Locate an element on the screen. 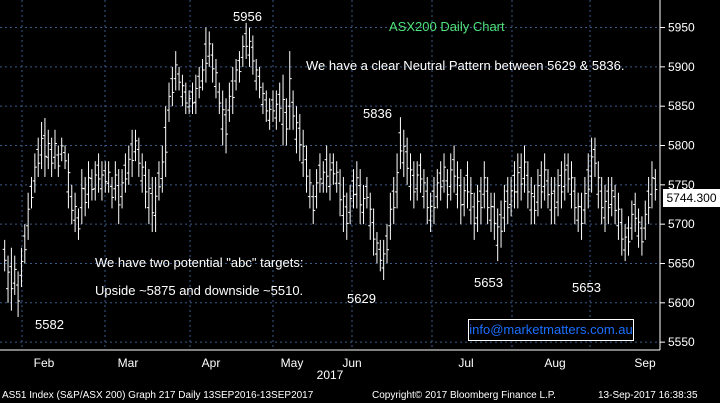 This screenshot has height=403, width=720. footer-timestamp: 13-Sep-2017 16:38:35 is located at coordinates (648, 395).